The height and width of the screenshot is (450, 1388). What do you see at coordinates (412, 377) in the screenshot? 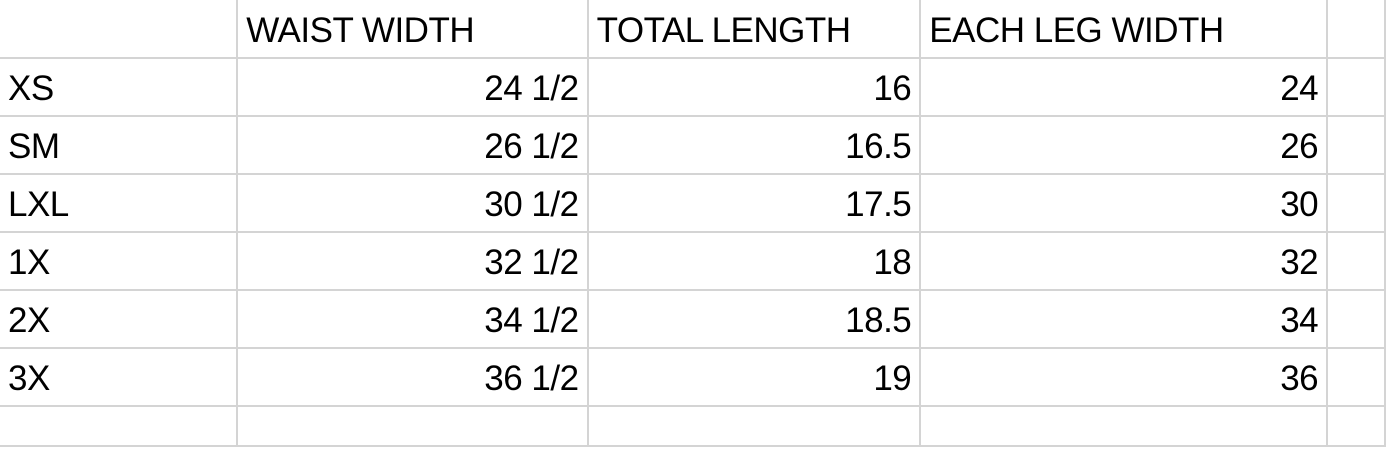
I see `waist-width-cell: 36 1/2` at bounding box center [412, 377].